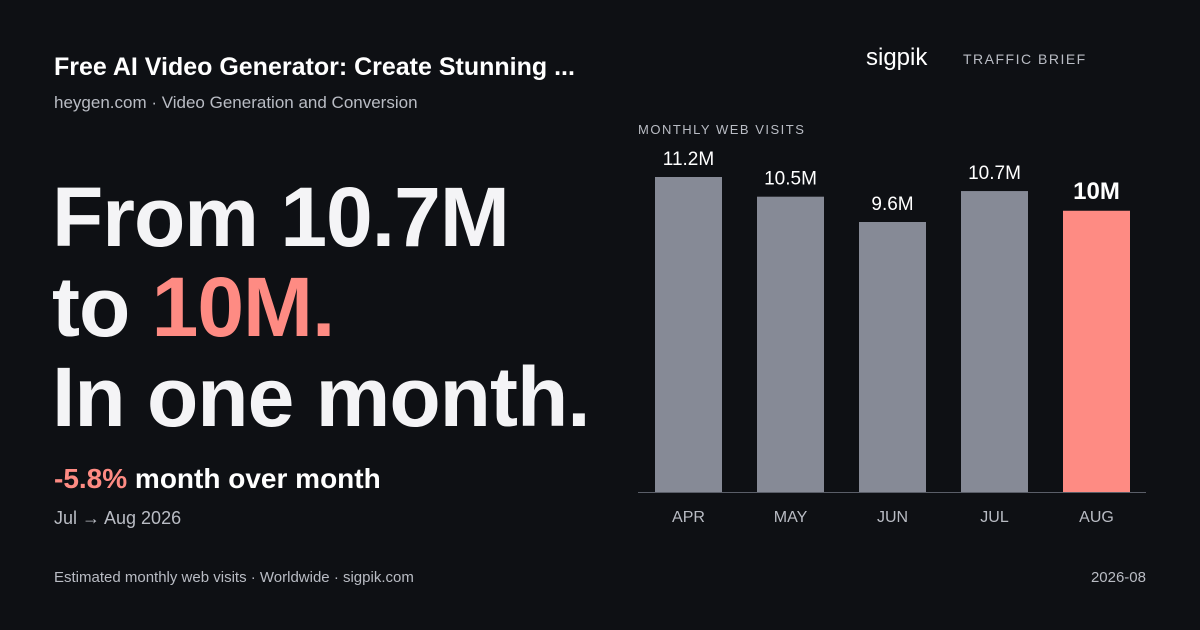  I want to click on bar-apr, so click(688, 334).